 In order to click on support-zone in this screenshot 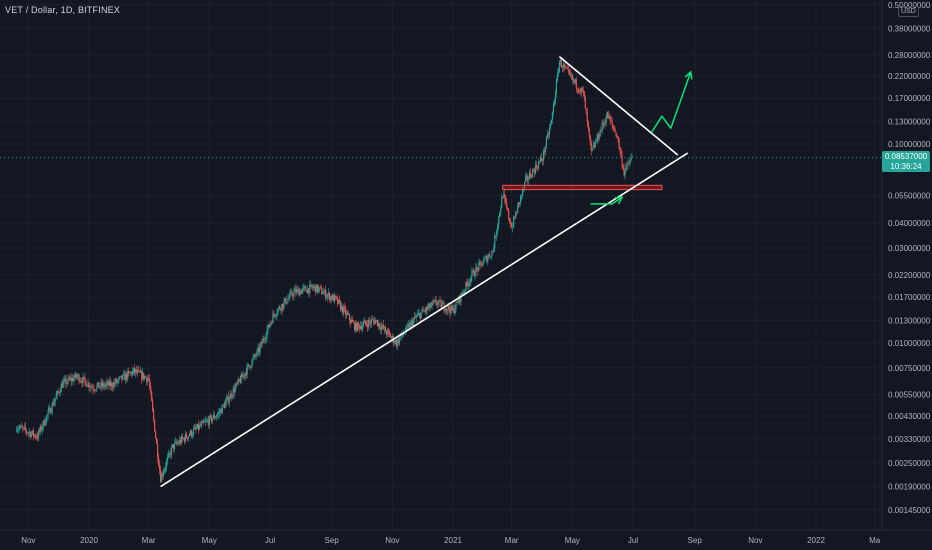, I will do `click(582, 187)`.